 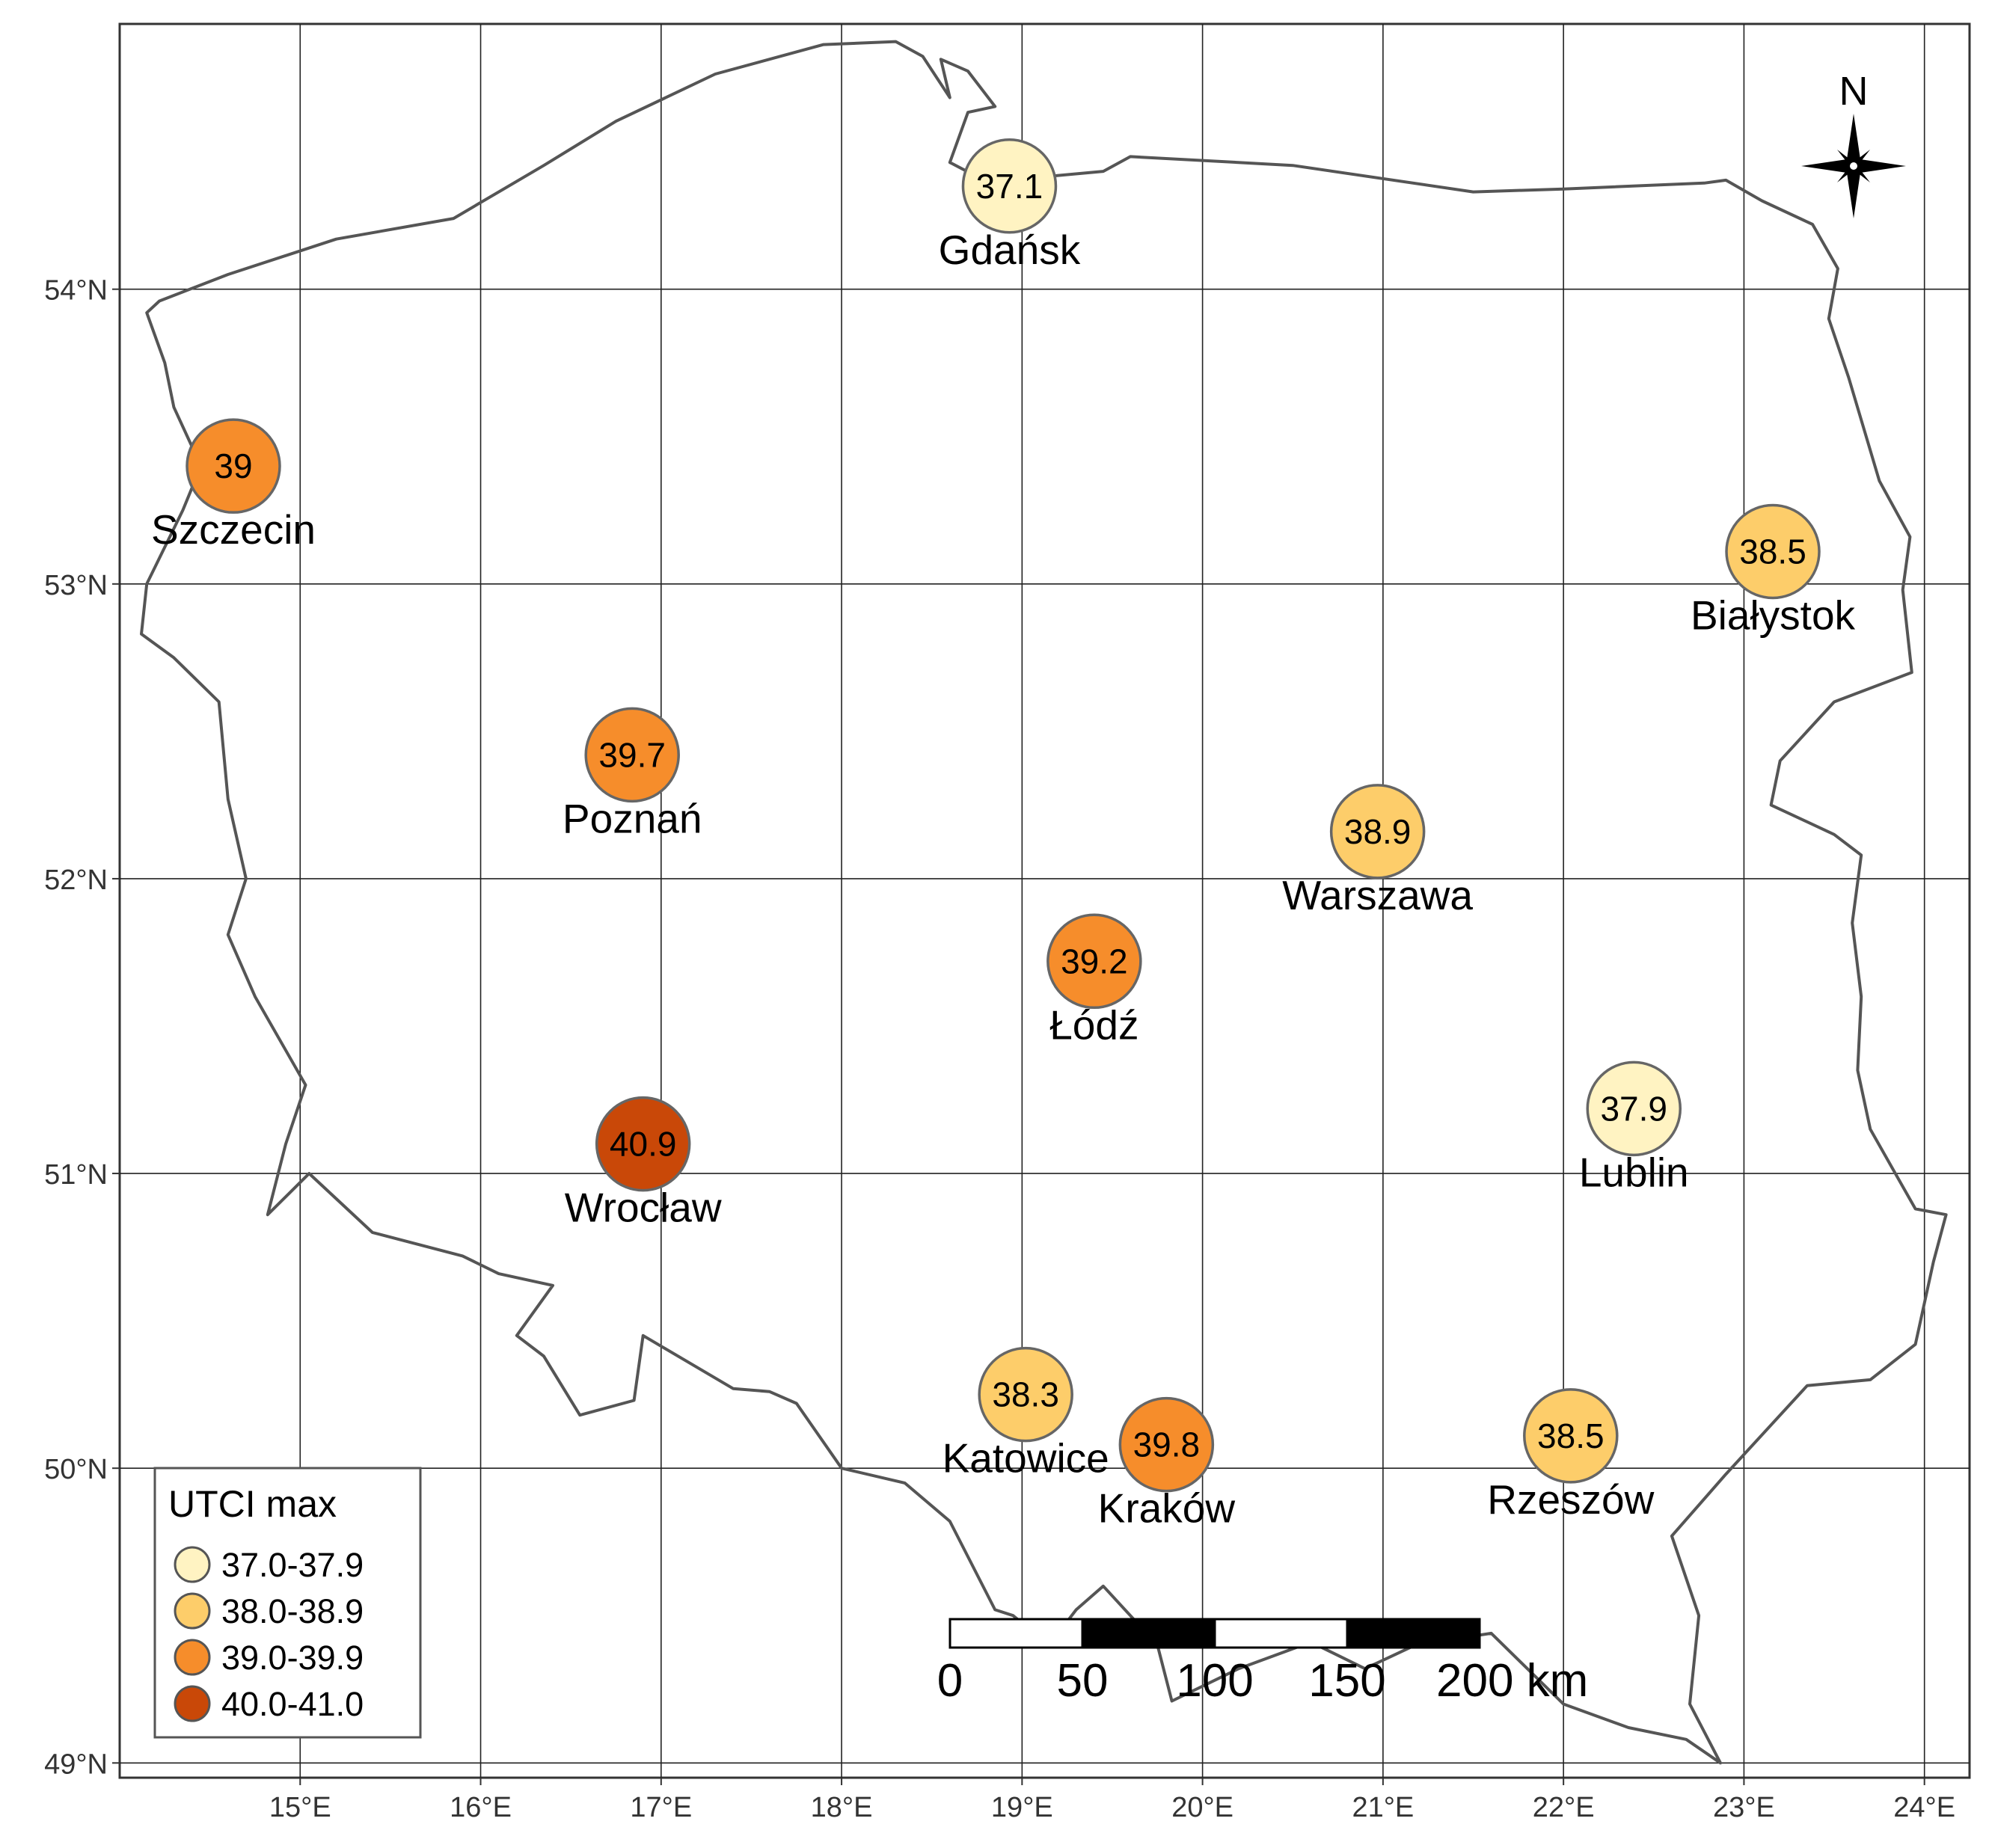 I want to click on city-marker-katowice, so click(x=1025, y=1394).